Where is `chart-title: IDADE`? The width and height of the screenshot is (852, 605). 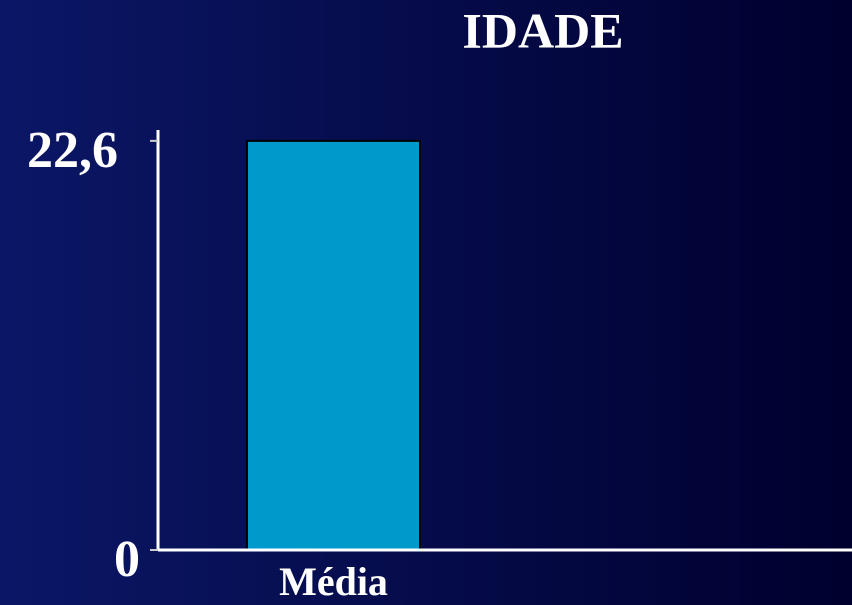
chart-title: IDADE is located at coordinates (542, 30).